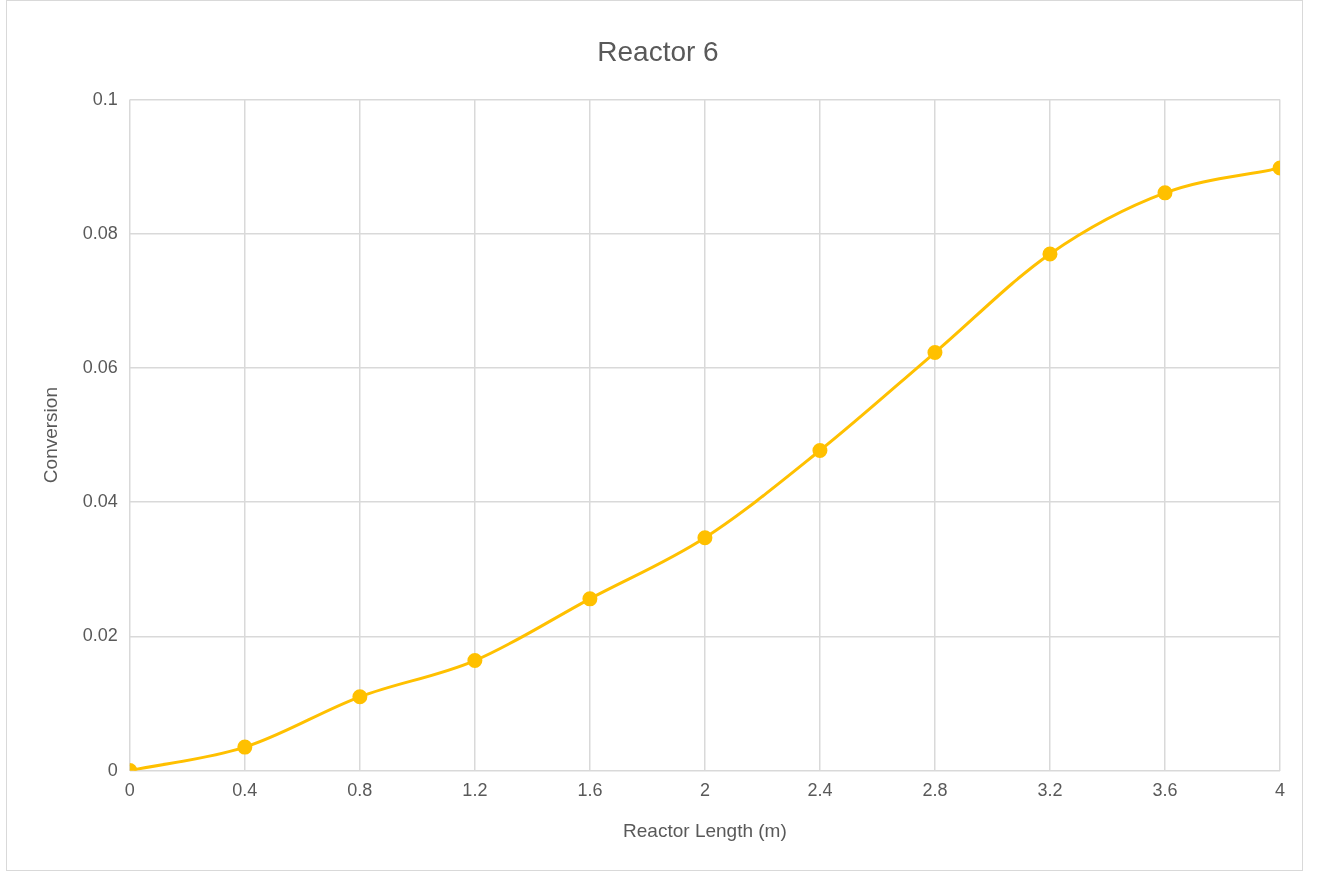 The width and height of the screenshot is (1317, 871). I want to click on x-tick-label: 3.6, so click(1165, 790).